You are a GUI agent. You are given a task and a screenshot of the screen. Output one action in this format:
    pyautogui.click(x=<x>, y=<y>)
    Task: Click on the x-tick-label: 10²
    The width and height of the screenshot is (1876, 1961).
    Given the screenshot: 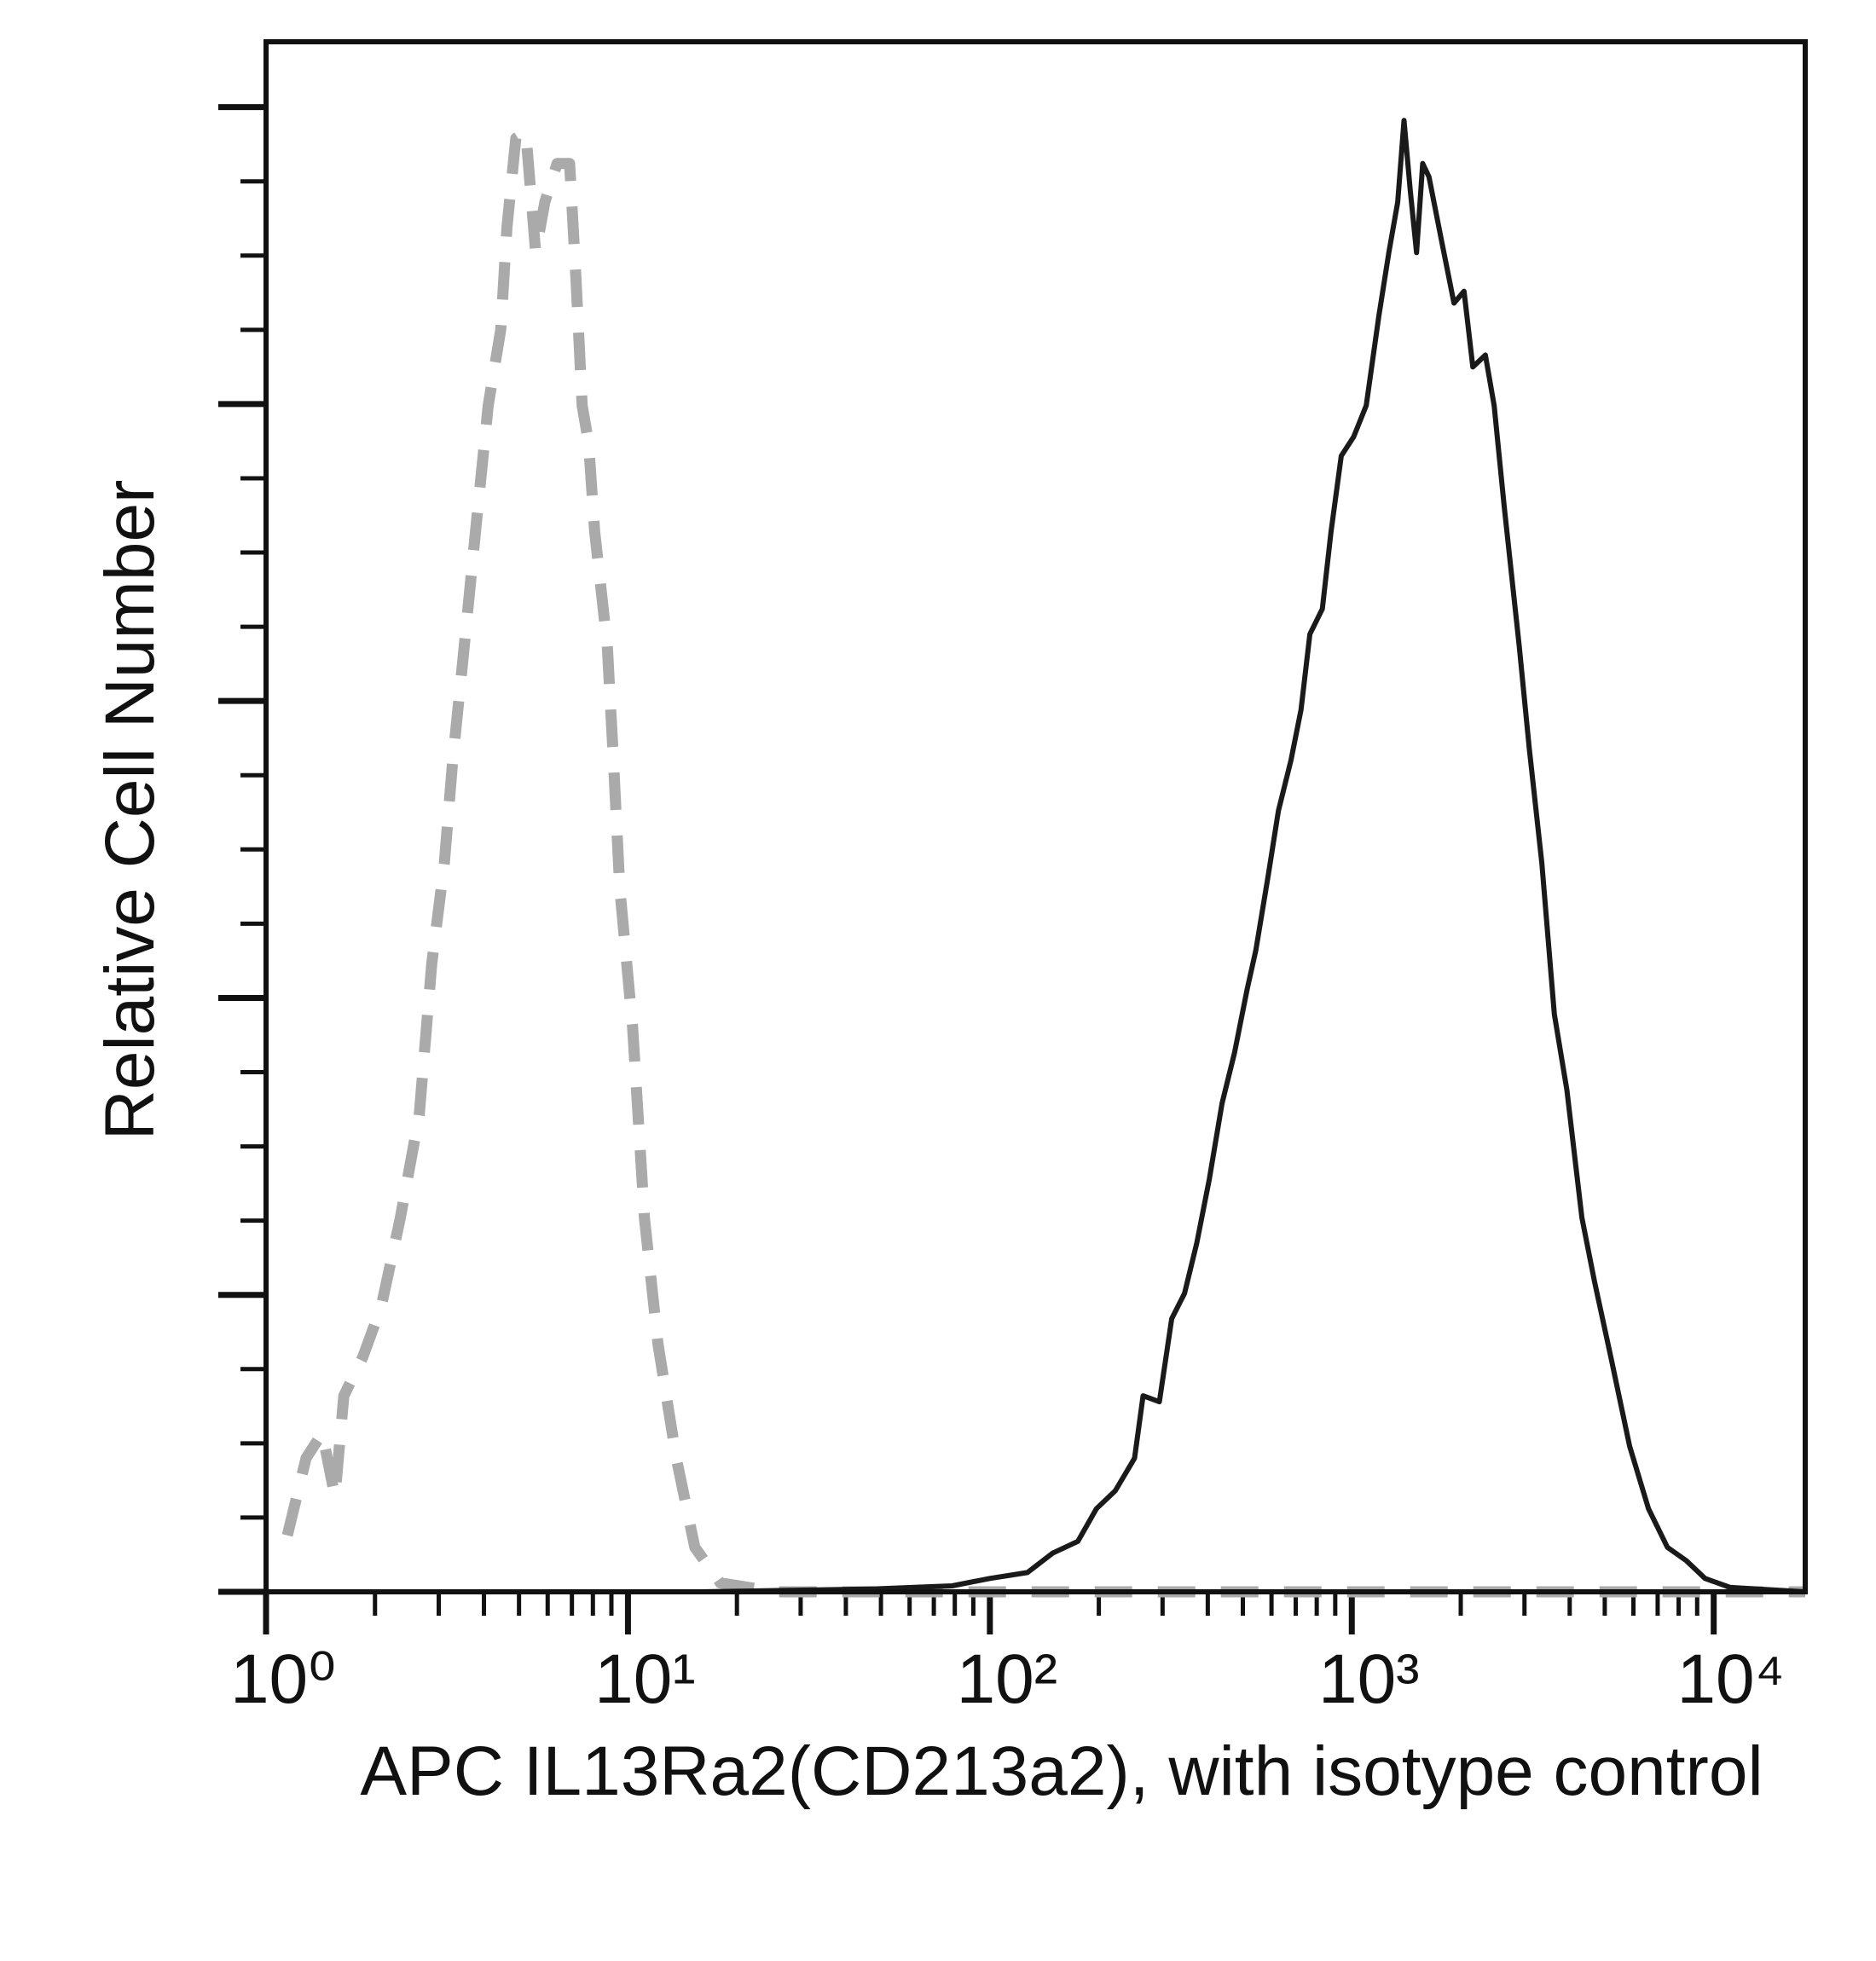 What is the action you would take?
    pyautogui.click(x=1007, y=1679)
    